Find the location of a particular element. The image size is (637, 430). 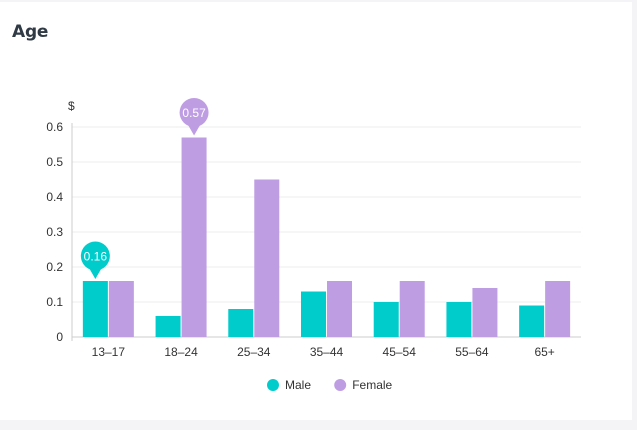

data-label-text: 0.16 is located at coordinates (96, 257).